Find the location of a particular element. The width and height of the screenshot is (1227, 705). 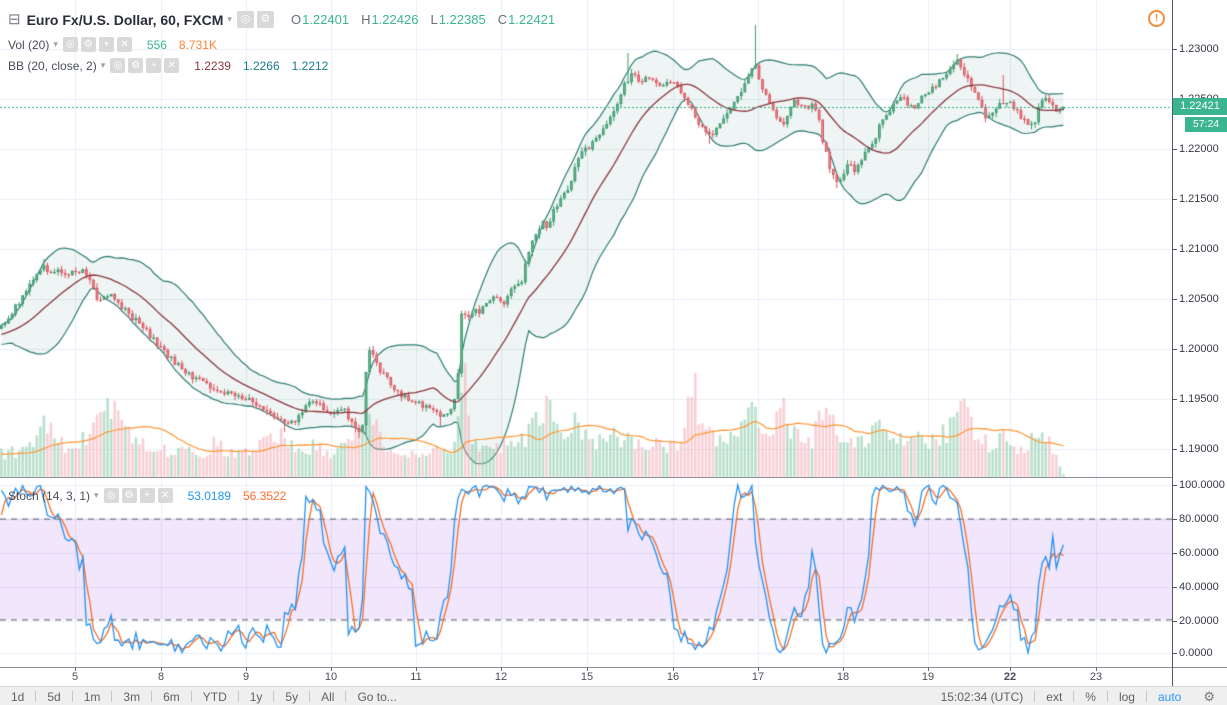

price-axis-tick: 1.21500 is located at coordinates (1196, 199).